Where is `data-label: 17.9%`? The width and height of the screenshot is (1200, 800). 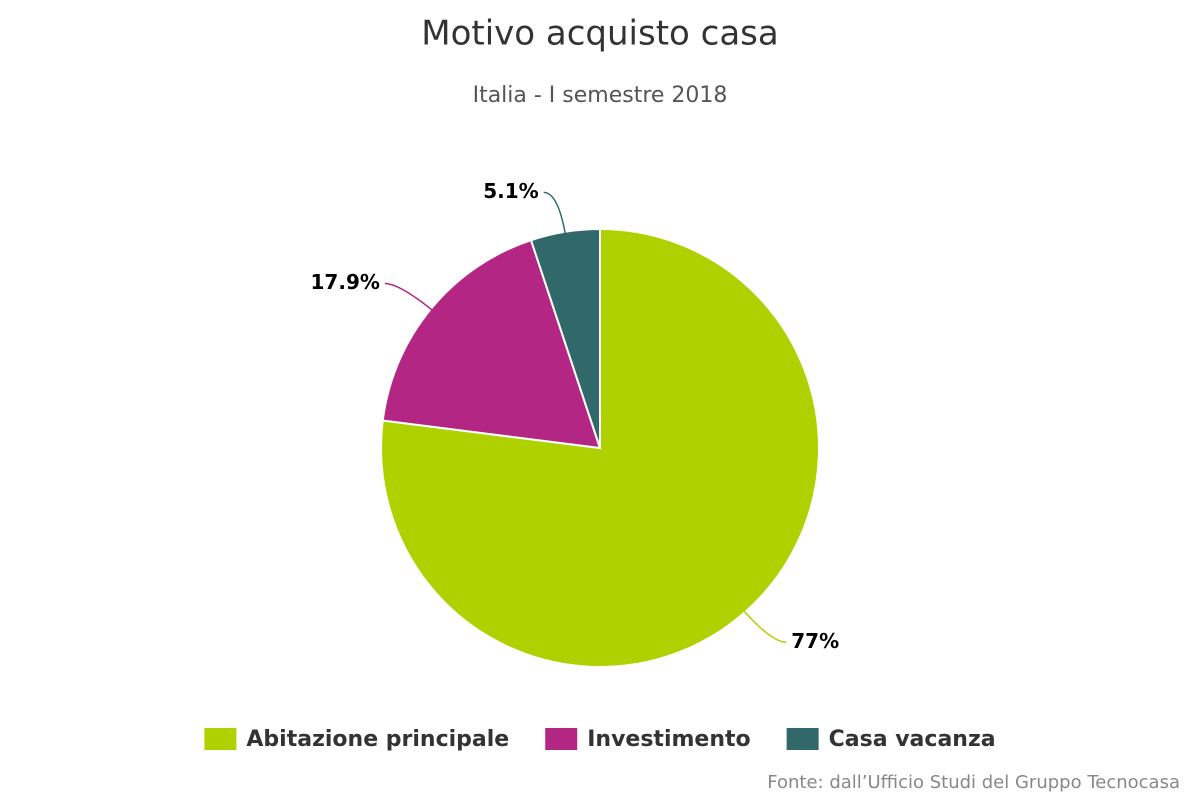 data-label: 17.9% is located at coordinates (345, 282).